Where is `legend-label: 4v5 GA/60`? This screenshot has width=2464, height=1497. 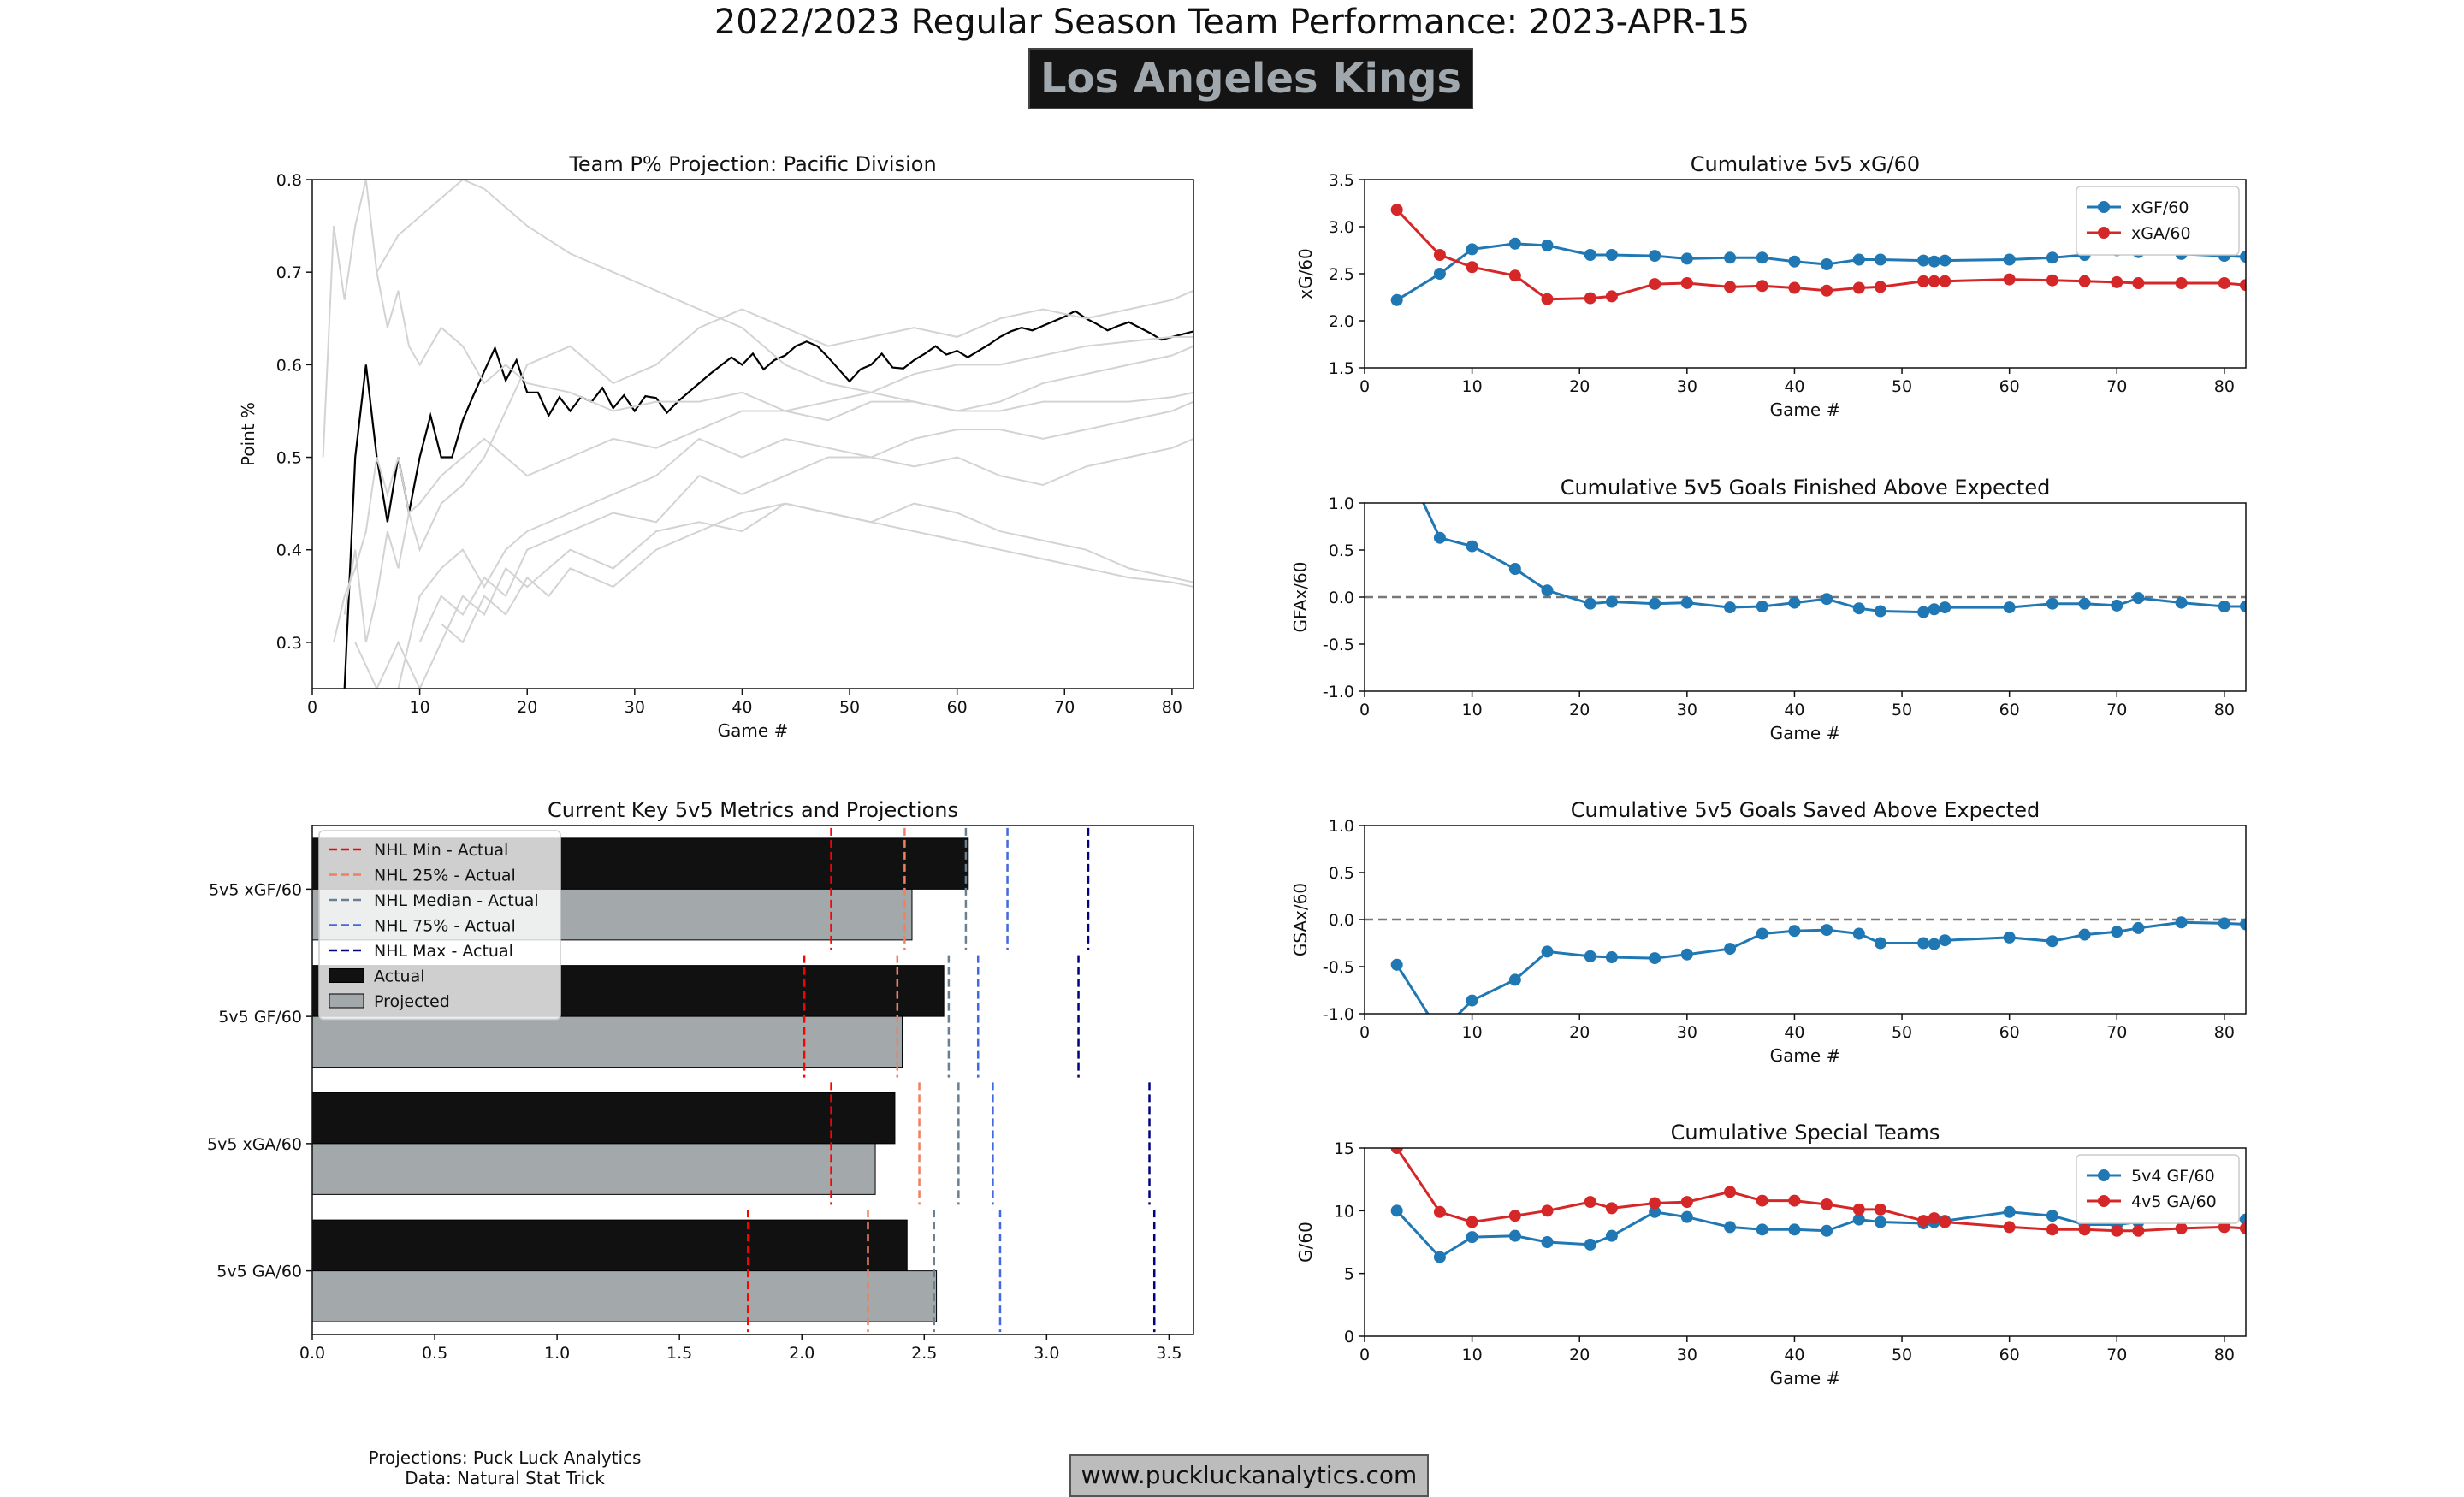
legend-label: 4v5 GA/60 is located at coordinates (2174, 1201).